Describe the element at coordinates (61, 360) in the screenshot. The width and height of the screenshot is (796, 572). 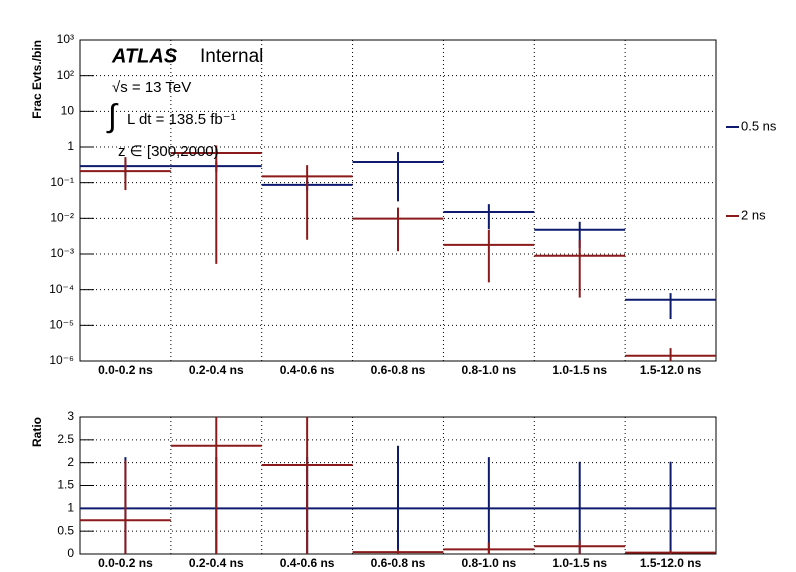
I see `y-tick-label: 10⁻⁶` at that location.